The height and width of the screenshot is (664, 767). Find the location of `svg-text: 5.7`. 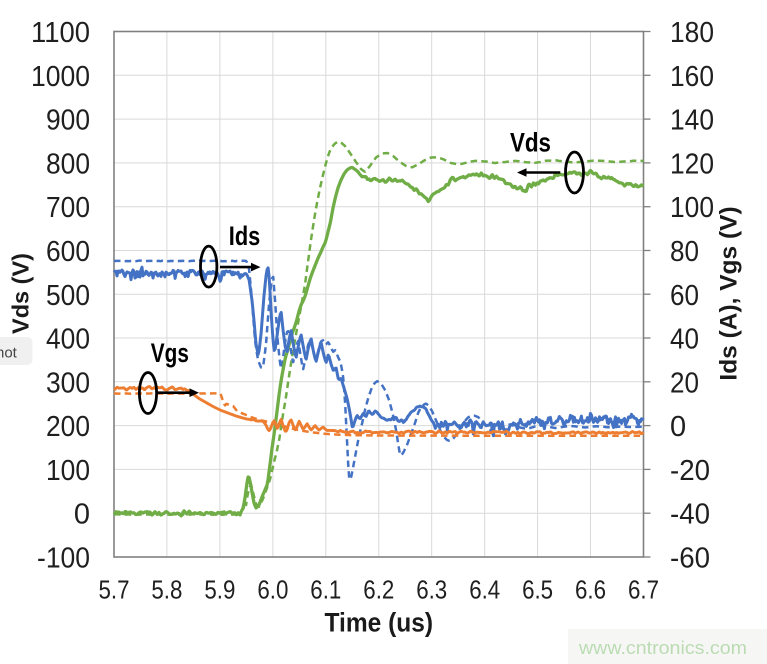

svg-text: 5.7 is located at coordinates (114, 590).